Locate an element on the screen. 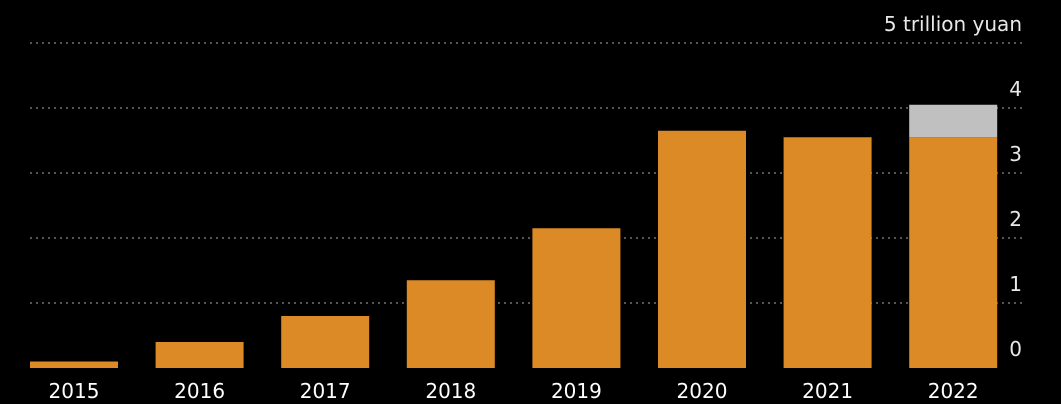 This screenshot has width=1061, height=404. y-tick-label: 0 is located at coordinates (1015, 349).